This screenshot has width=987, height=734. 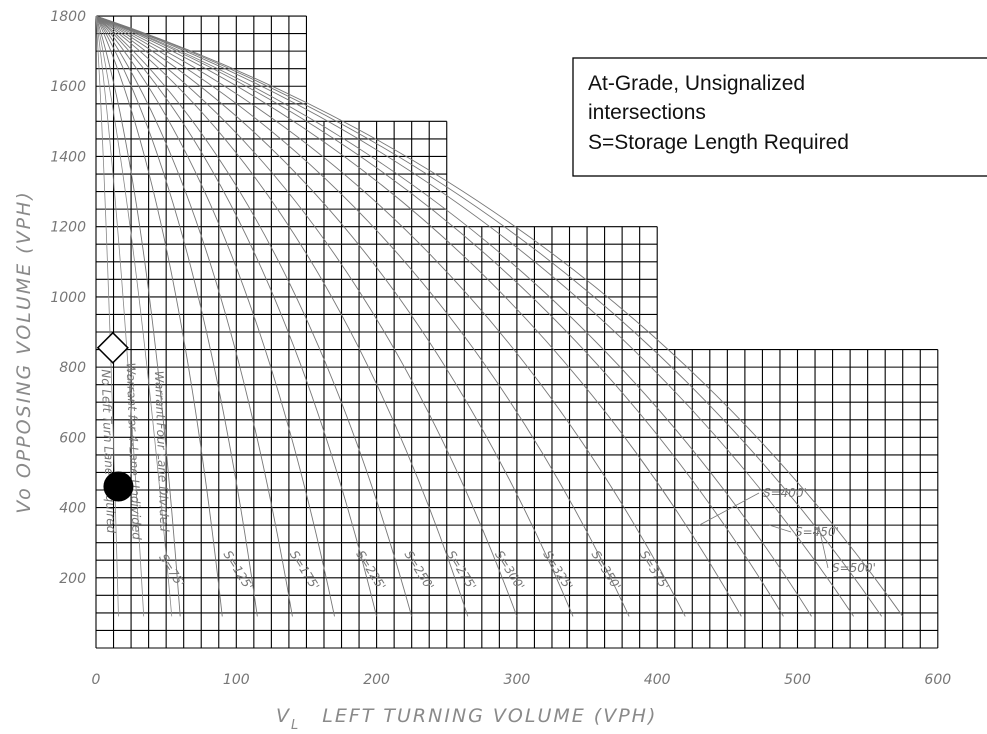 I want to click on y-axis-ticks: 200 400 600 800 1000 1200 1400 1600 1800, so click(x=68, y=298).